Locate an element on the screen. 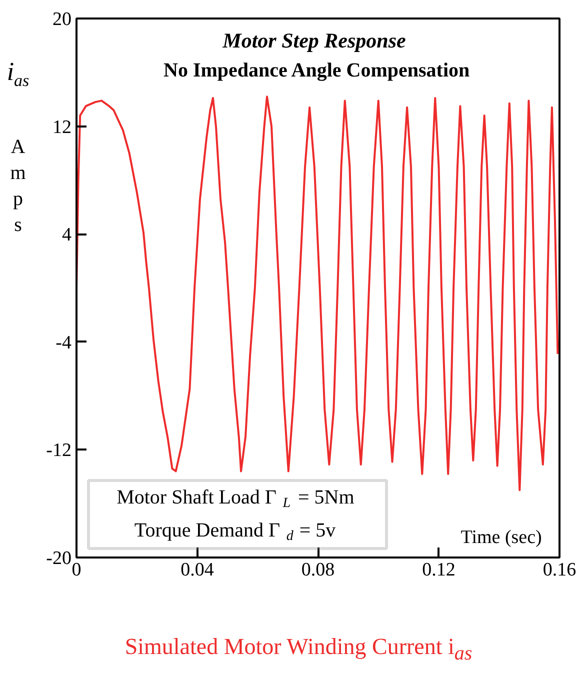  y-tick-label: 4 is located at coordinates (67, 235).